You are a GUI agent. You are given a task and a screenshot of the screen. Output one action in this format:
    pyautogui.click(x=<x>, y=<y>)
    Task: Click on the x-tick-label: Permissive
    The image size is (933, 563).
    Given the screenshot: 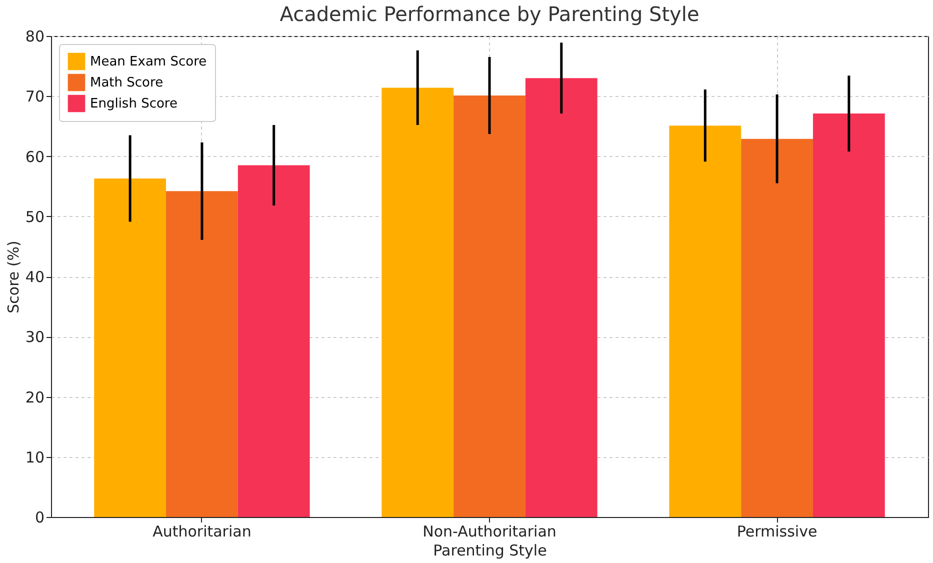 What is the action you would take?
    pyautogui.click(x=777, y=531)
    